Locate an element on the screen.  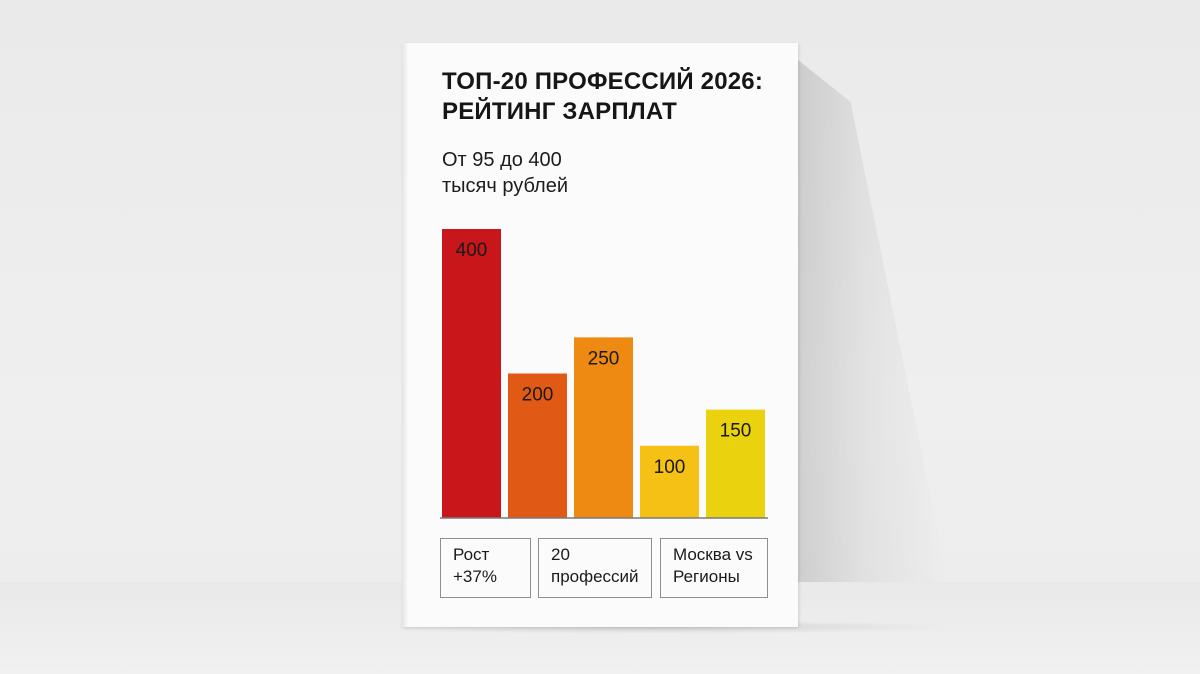
stat-box-growth: Рост +37% is located at coordinates (485, 568).